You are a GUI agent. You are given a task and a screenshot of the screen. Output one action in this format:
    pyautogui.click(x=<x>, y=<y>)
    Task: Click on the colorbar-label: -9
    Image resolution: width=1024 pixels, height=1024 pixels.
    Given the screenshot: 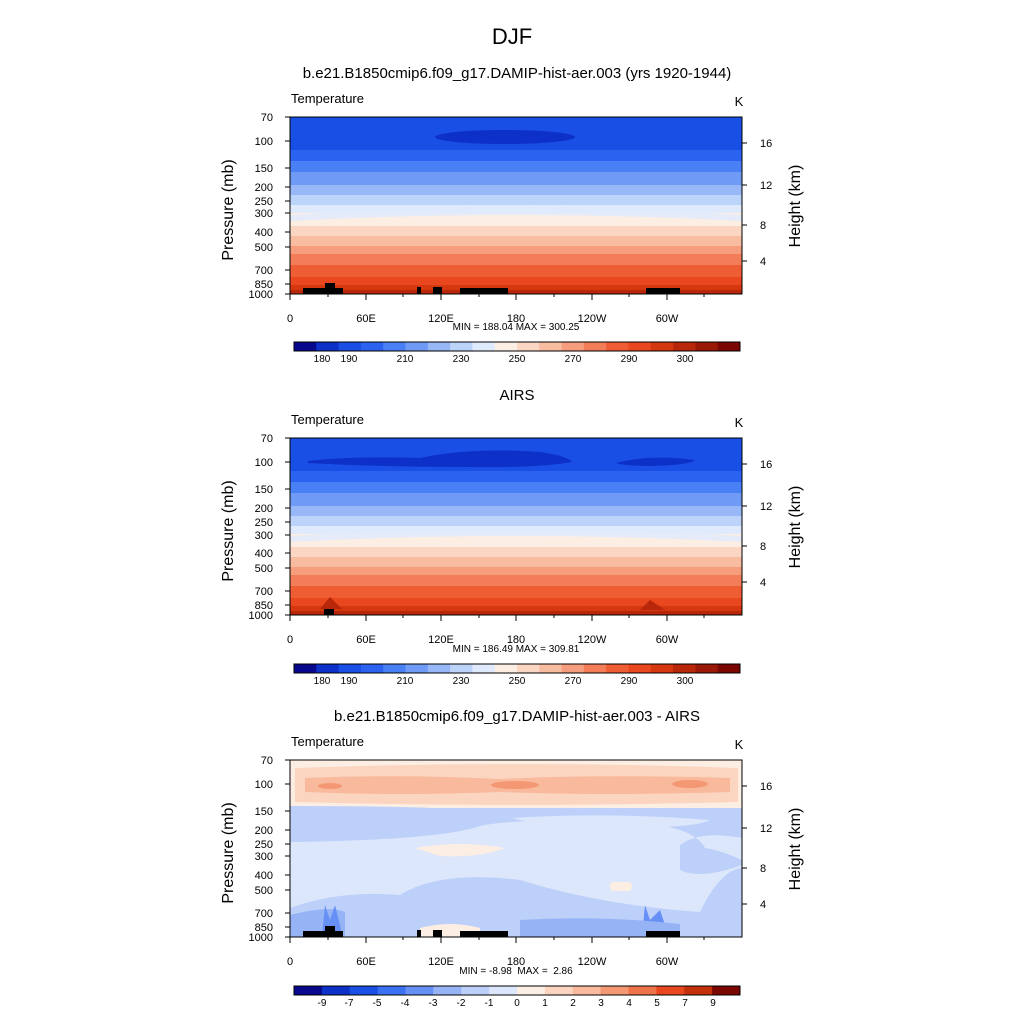 What is the action you would take?
    pyautogui.click(x=322, y=1003)
    